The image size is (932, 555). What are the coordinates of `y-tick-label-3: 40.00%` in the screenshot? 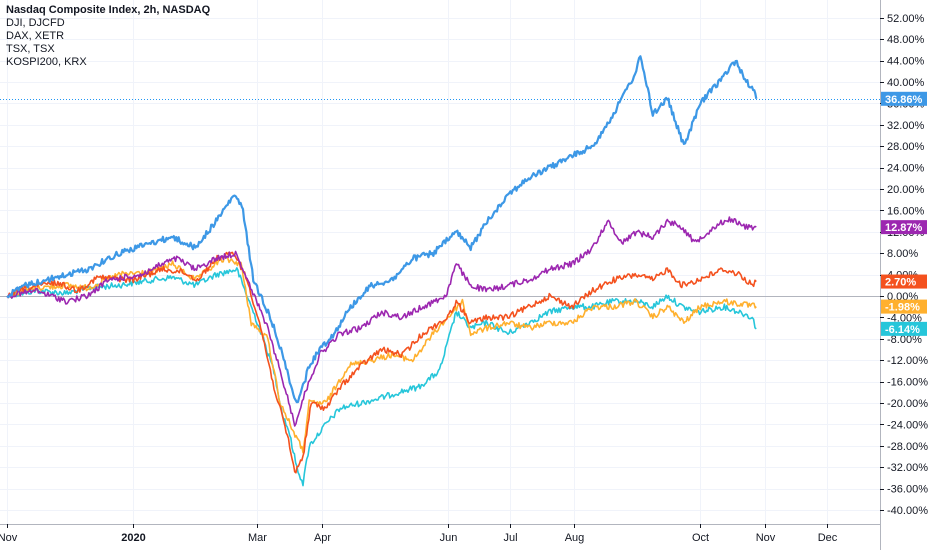 It's located at (906, 83).